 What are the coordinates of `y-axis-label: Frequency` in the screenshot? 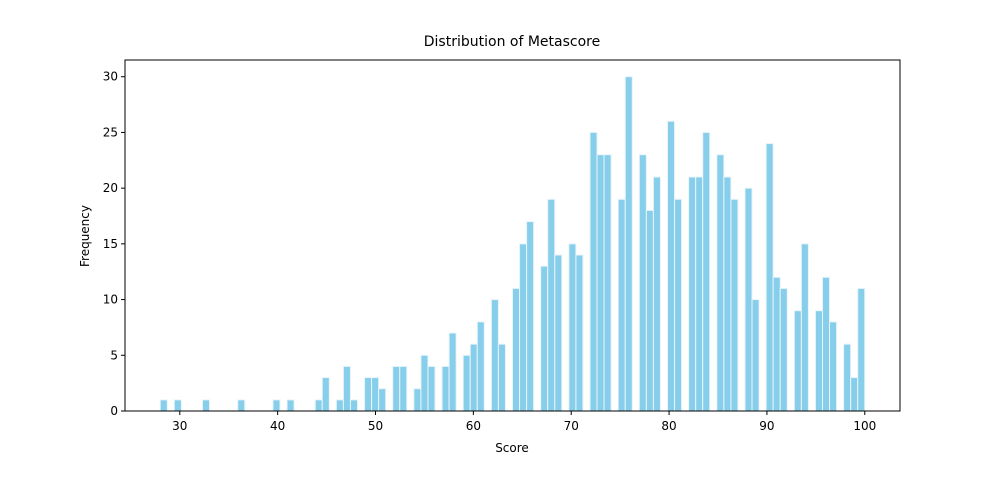 It's located at (85, 236).